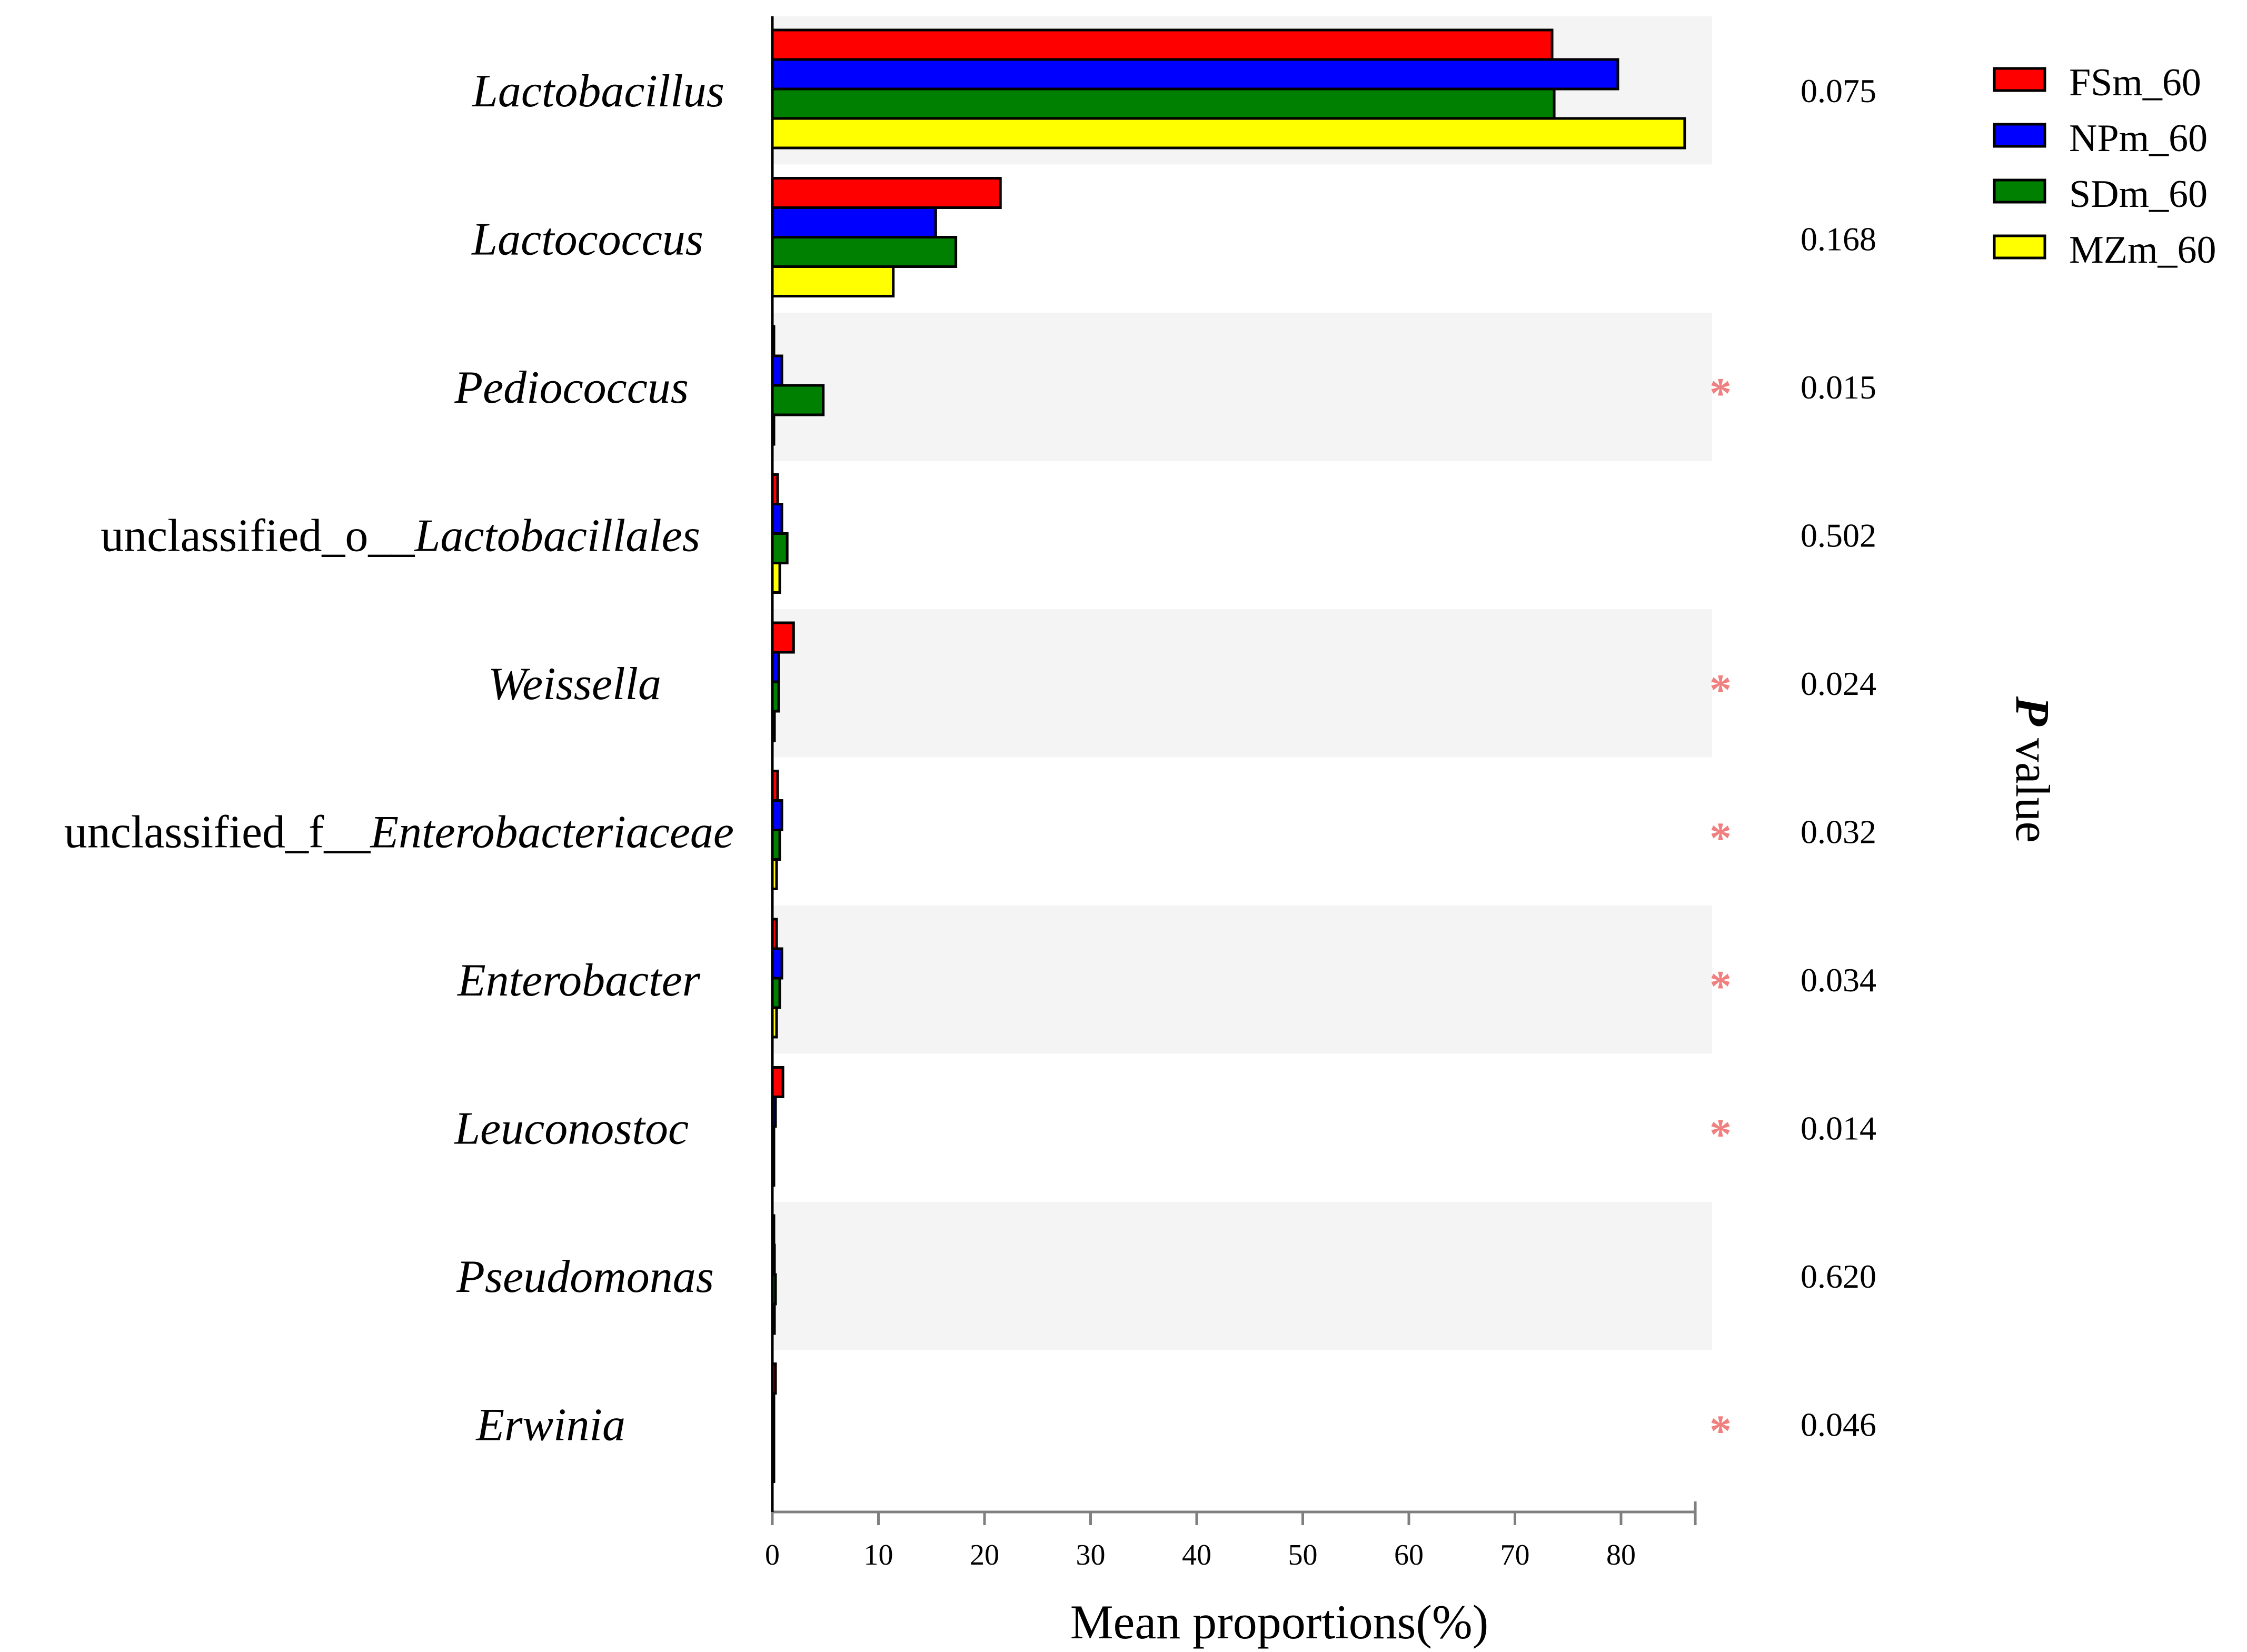  I want to click on category-label-name: Erwinia, so click(550, 1424).